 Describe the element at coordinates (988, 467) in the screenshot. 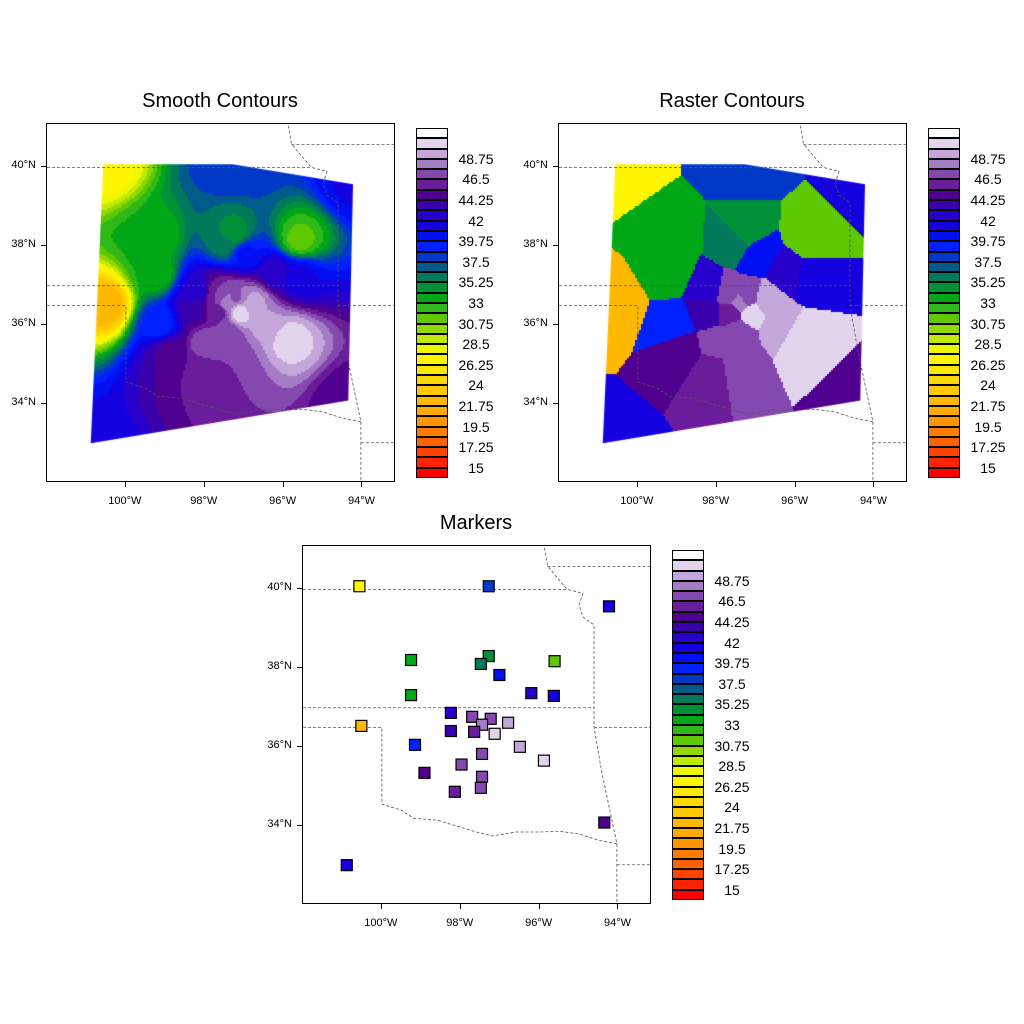

I see `colorbar-label: 15` at that location.